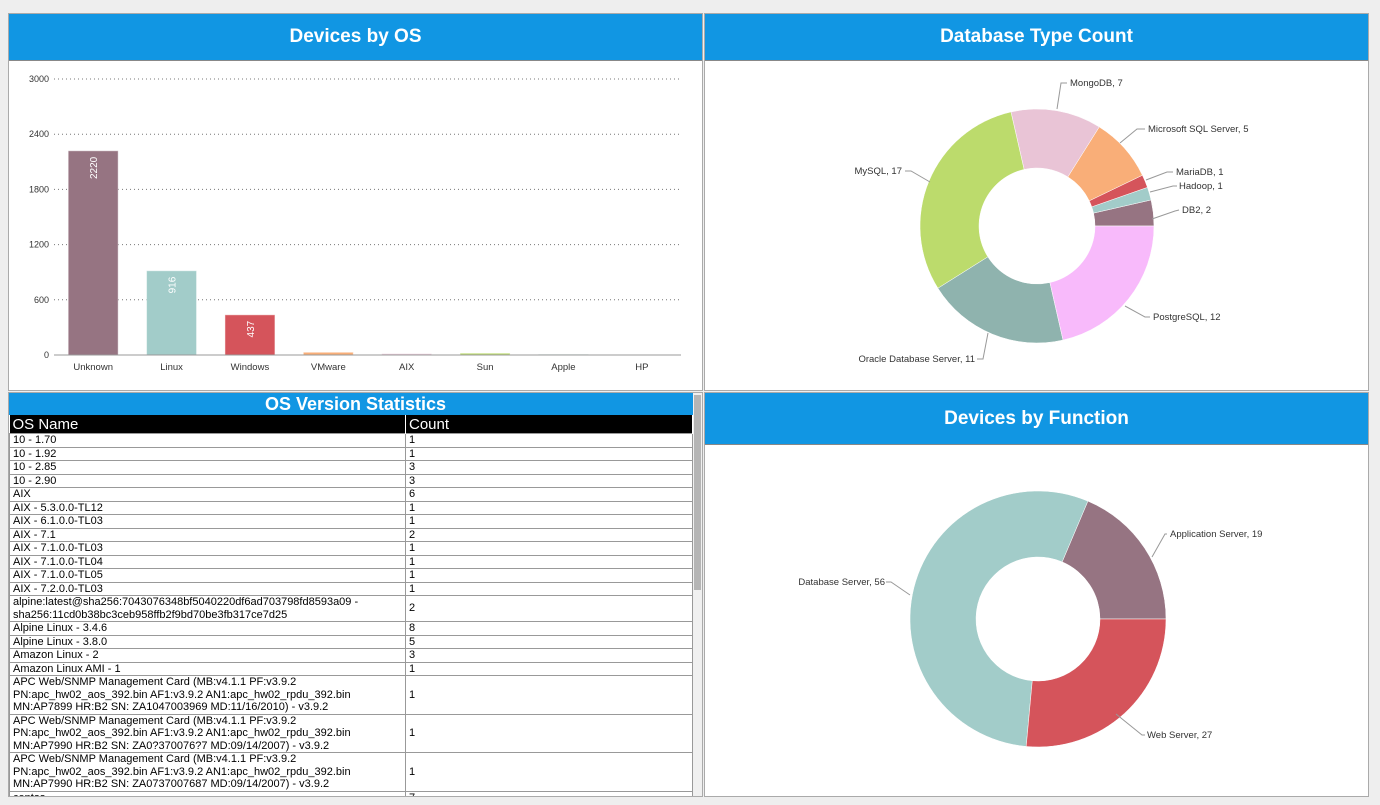 This screenshot has width=1380, height=805. What do you see at coordinates (355, 404) in the screenshot?
I see `panel-title: OS Version Statistics` at bounding box center [355, 404].